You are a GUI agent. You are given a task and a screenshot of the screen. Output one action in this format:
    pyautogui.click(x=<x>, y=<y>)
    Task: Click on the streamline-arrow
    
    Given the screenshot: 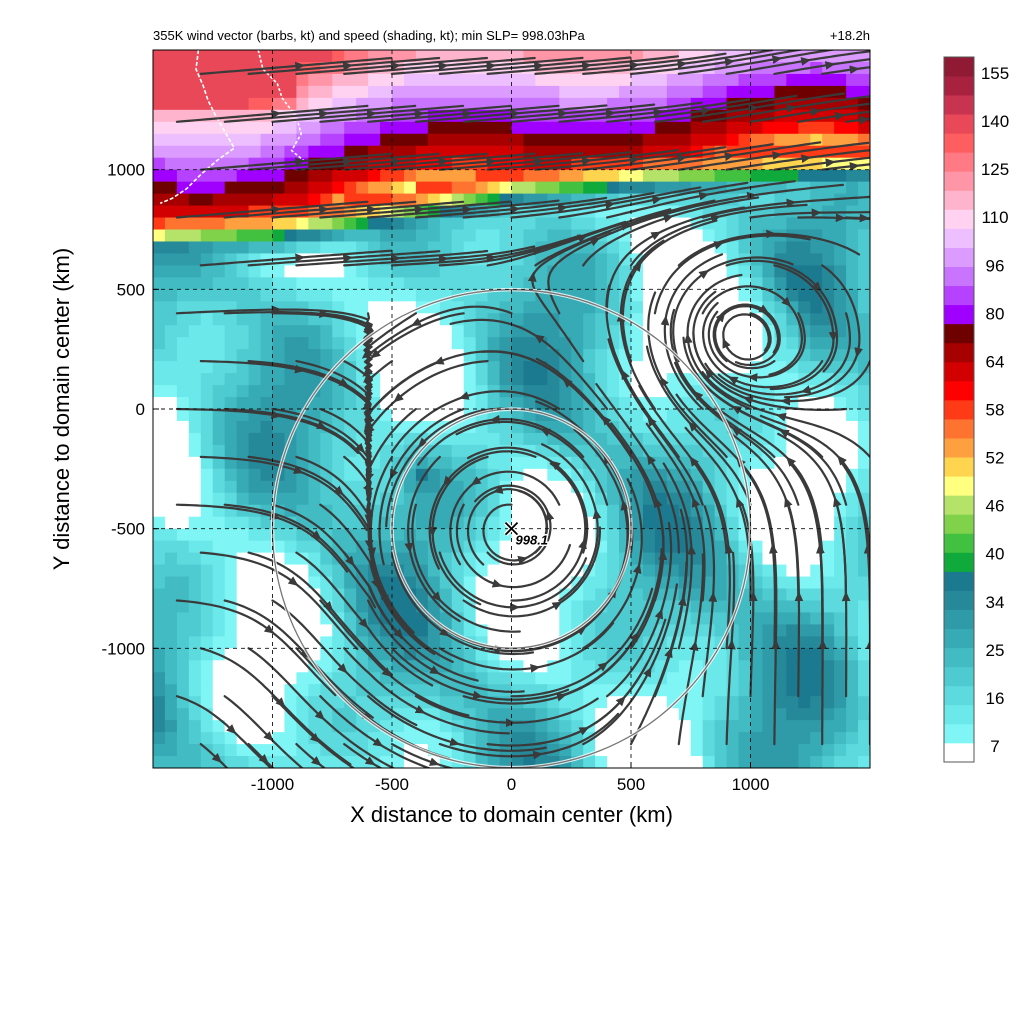 What is the action you would take?
    pyautogui.click(x=660, y=615)
    